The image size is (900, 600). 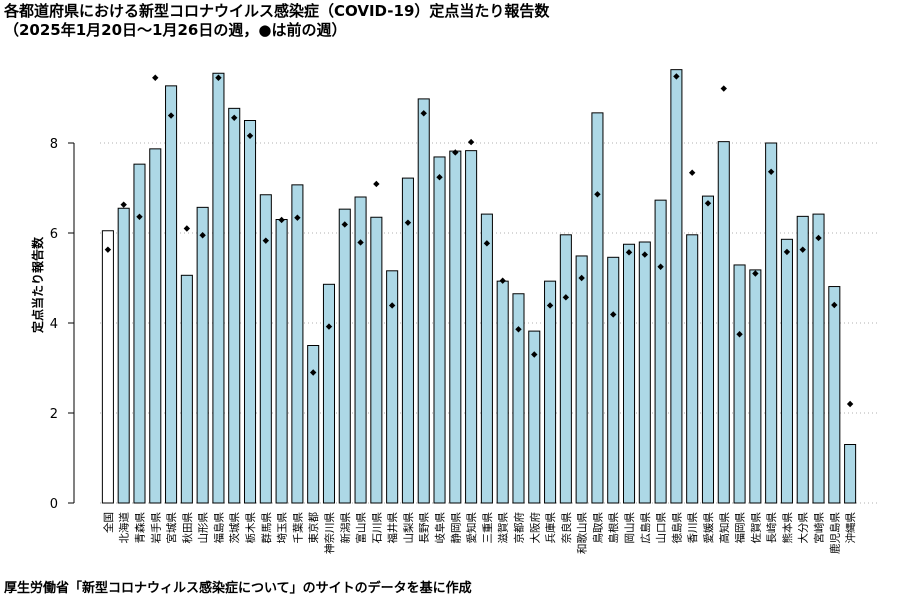 What do you see at coordinates (313, 528) in the screenshot?
I see `x-tick-label: 東京都` at bounding box center [313, 528].